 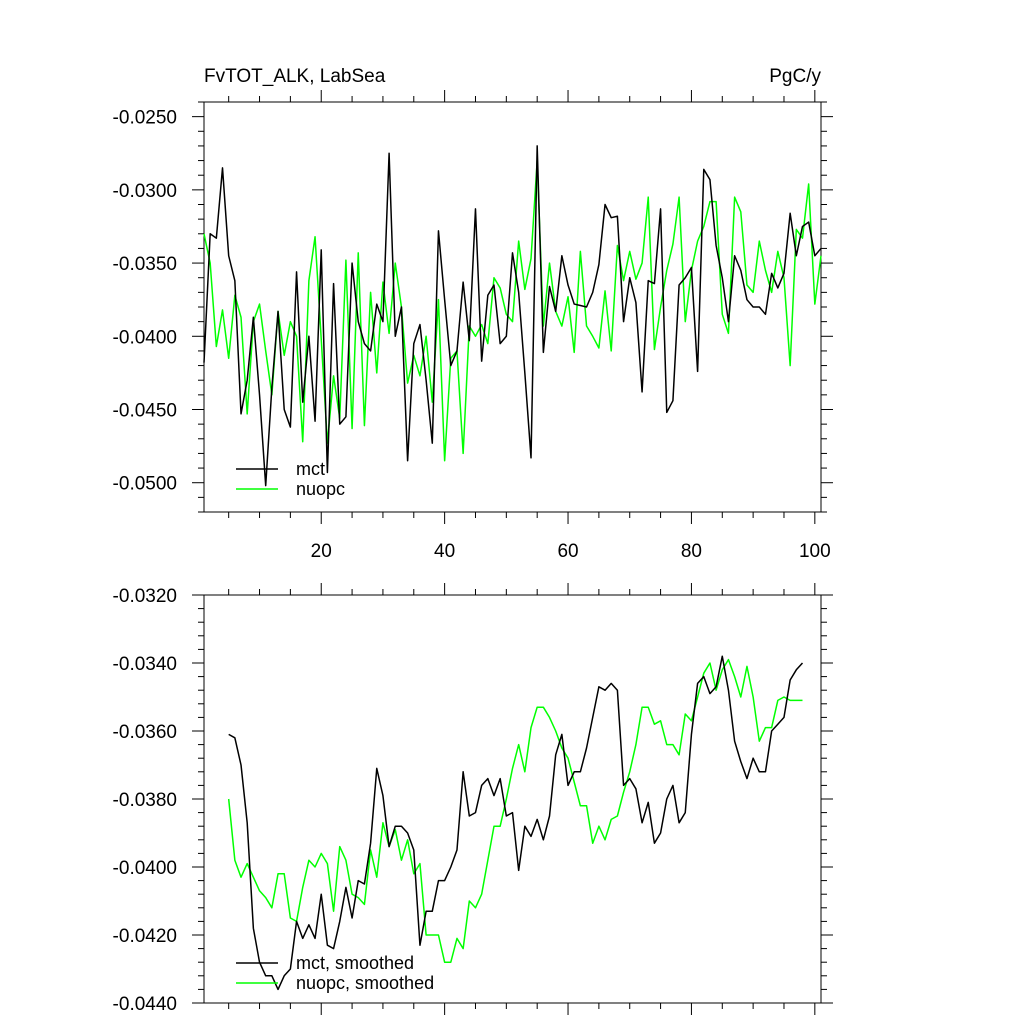 I want to click on y-tick-label: -0.0250, so click(x=145, y=118).